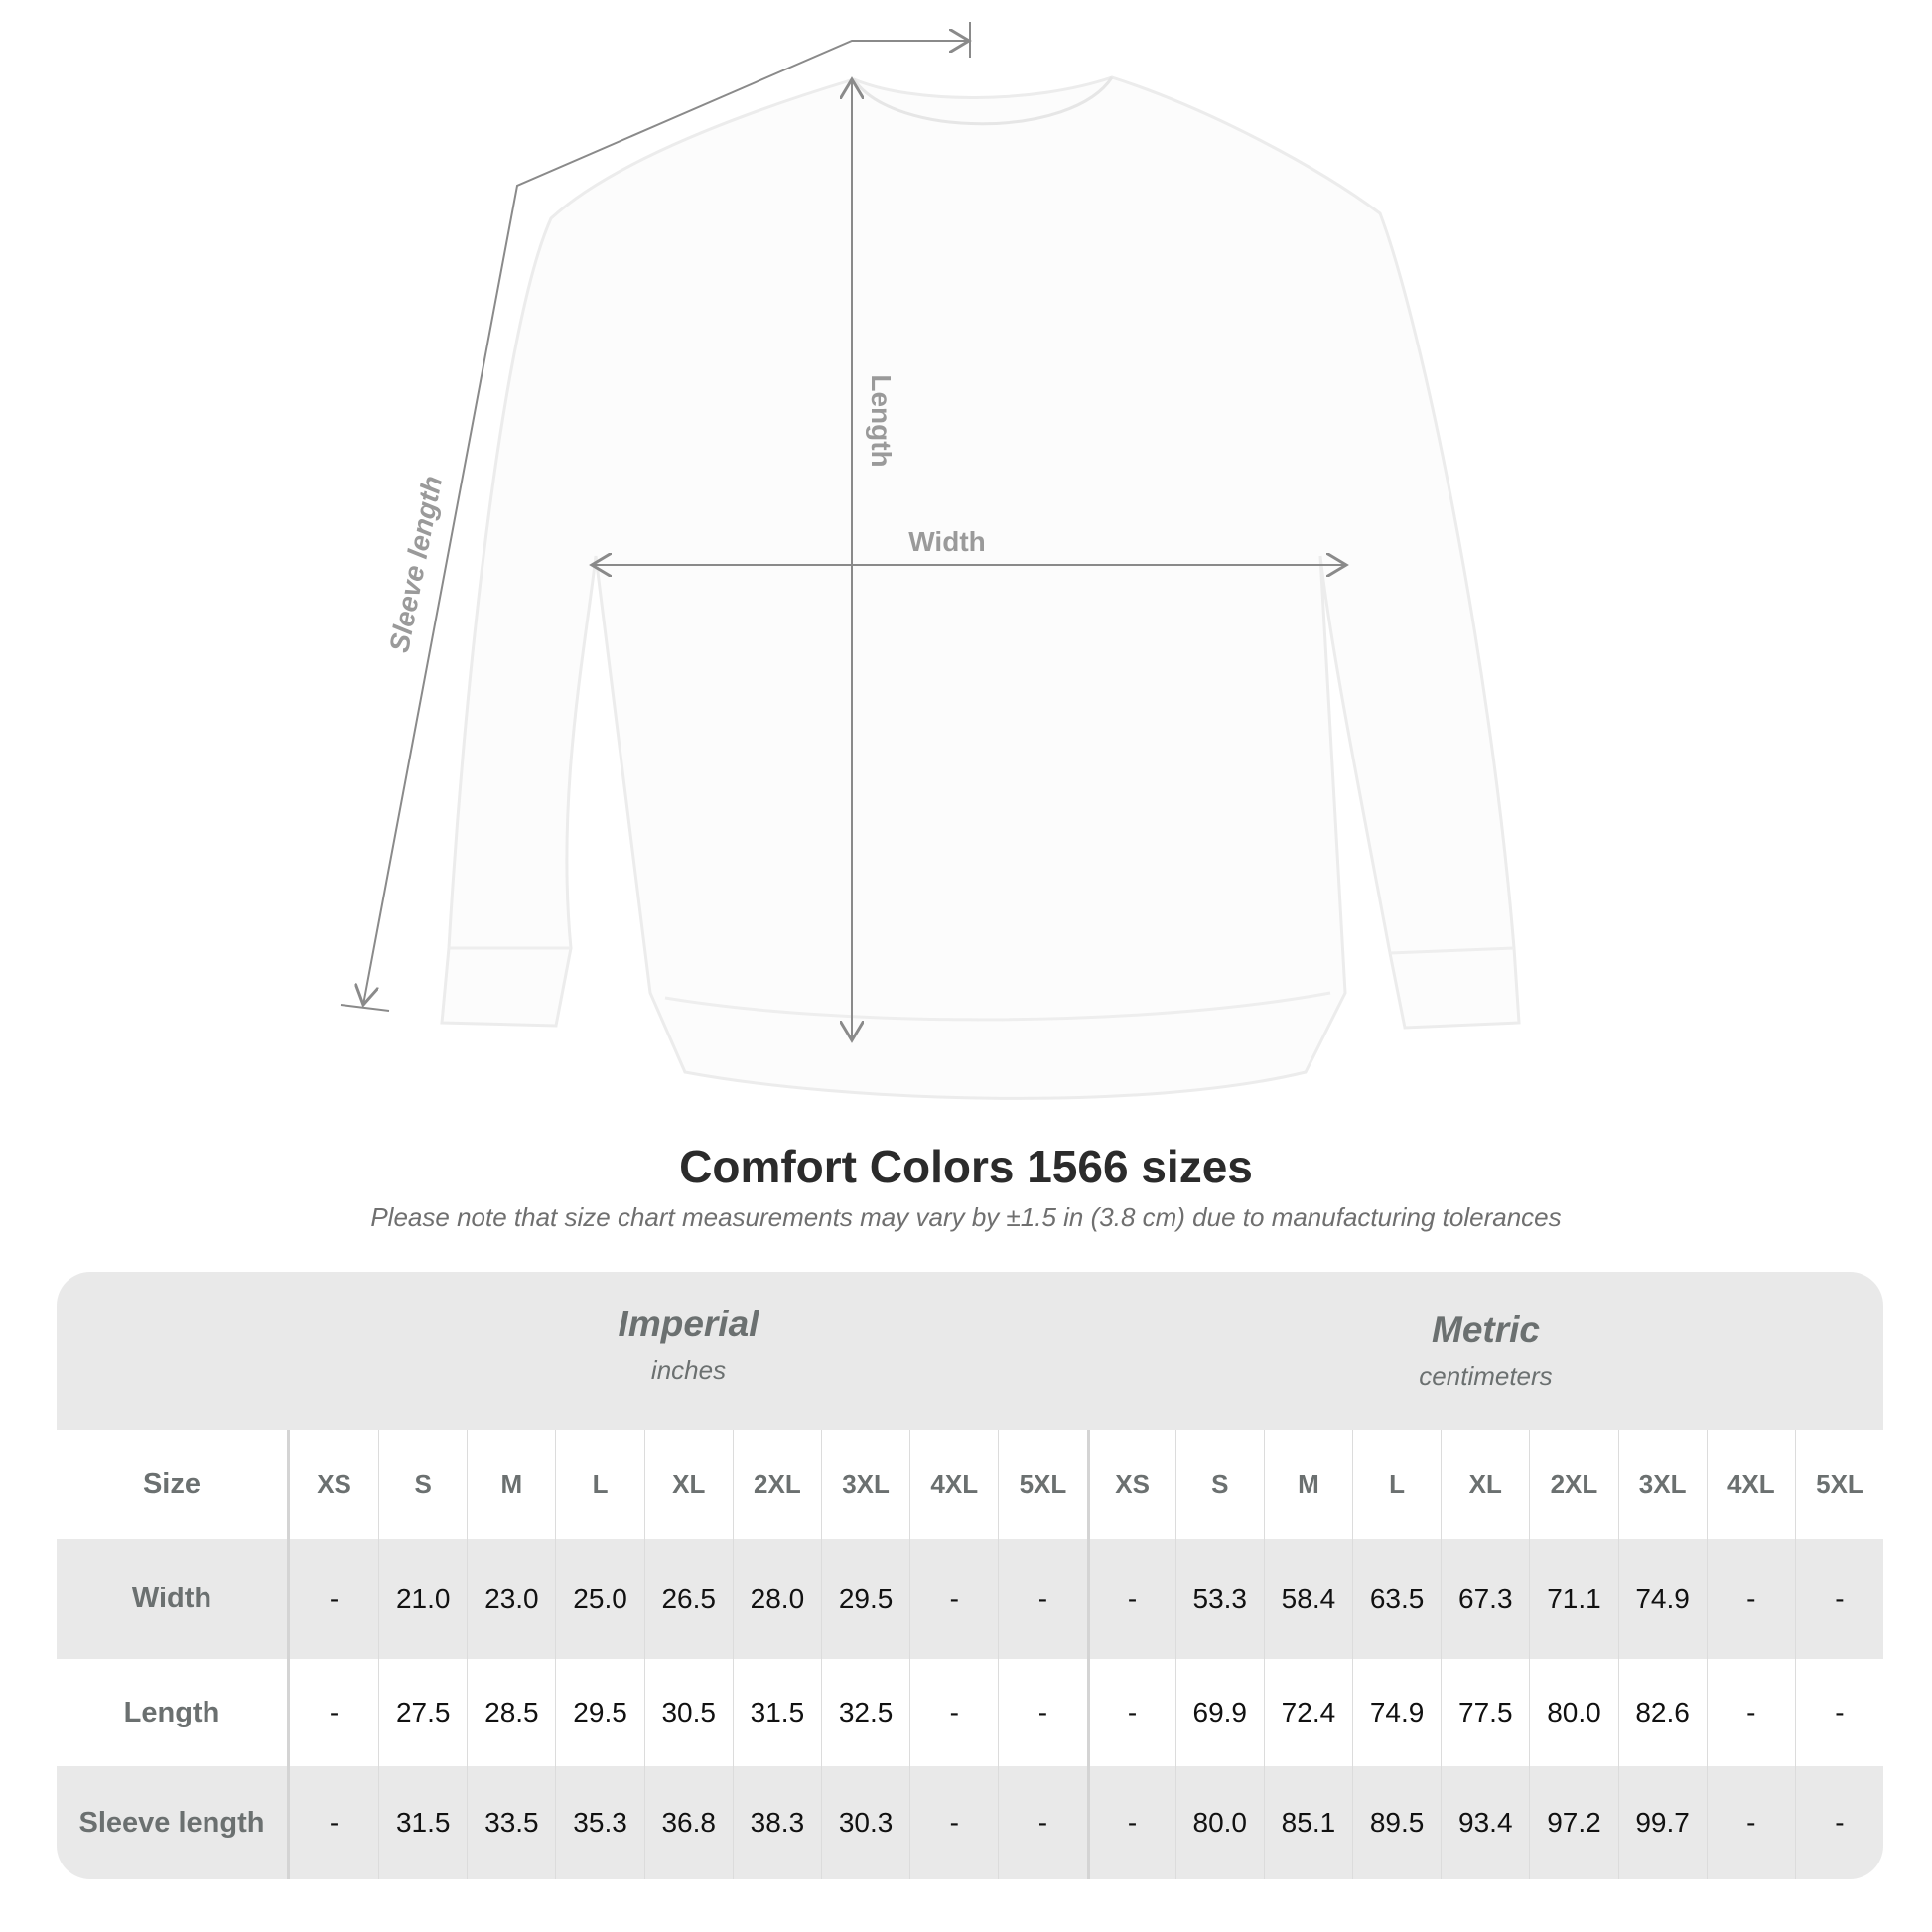 This screenshot has width=1932, height=1932. What do you see at coordinates (423, 1713) in the screenshot?
I see `value-cell: 27.5` at bounding box center [423, 1713].